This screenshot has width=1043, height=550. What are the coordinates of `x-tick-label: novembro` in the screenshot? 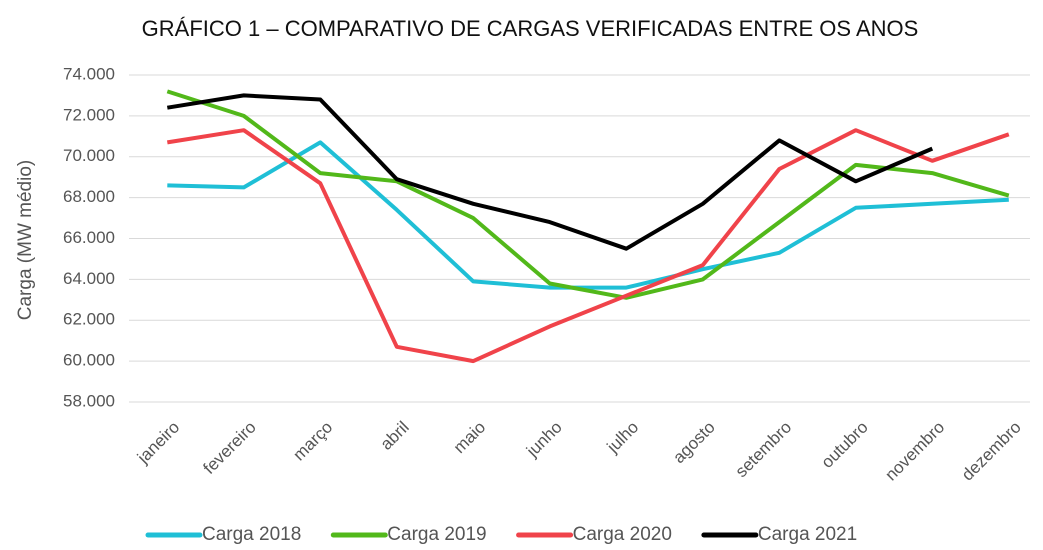 It's located at (914, 451).